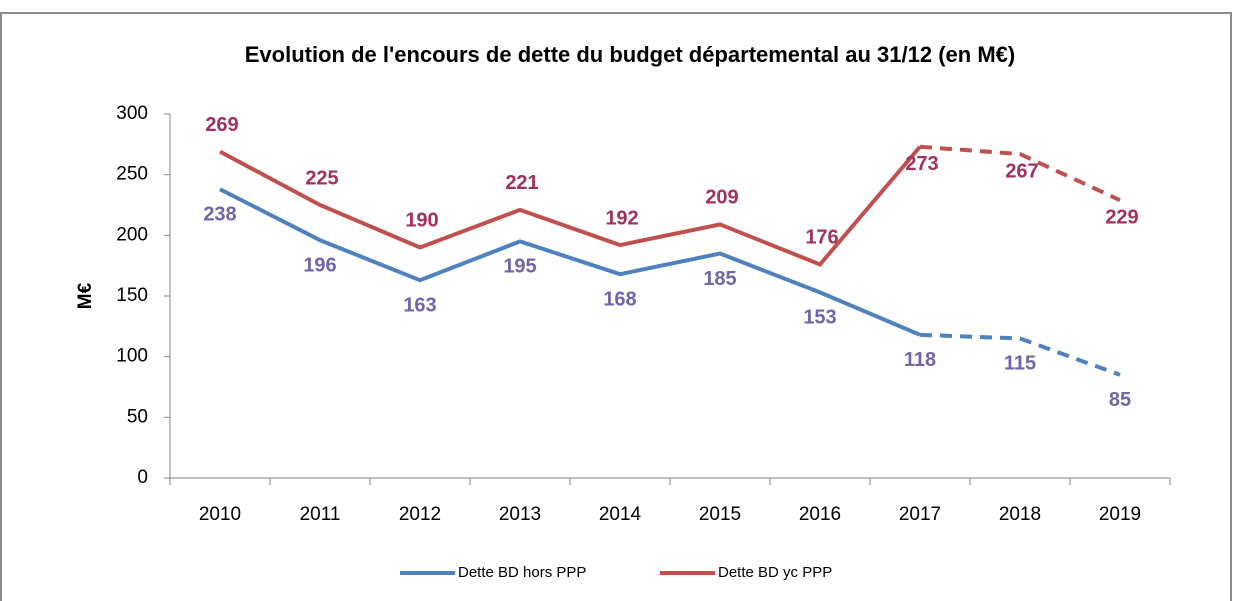 This screenshot has width=1238, height=601. Describe the element at coordinates (219, 215) in the screenshot. I see `data-label: 238` at that location.